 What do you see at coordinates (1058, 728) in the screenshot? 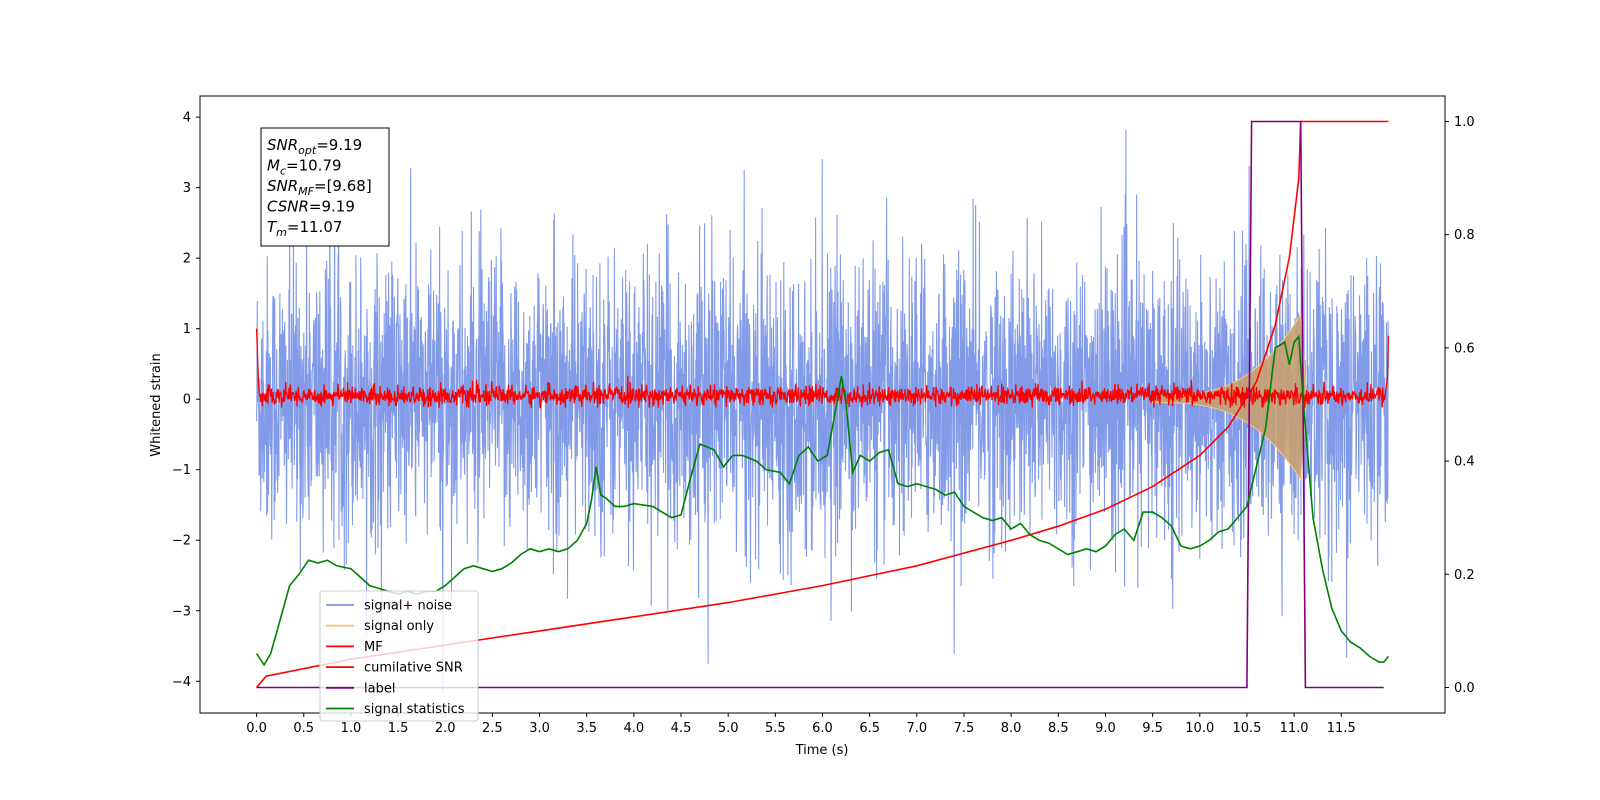
I see `x-tick-label: 8.5` at bounding box center [1058, 728].